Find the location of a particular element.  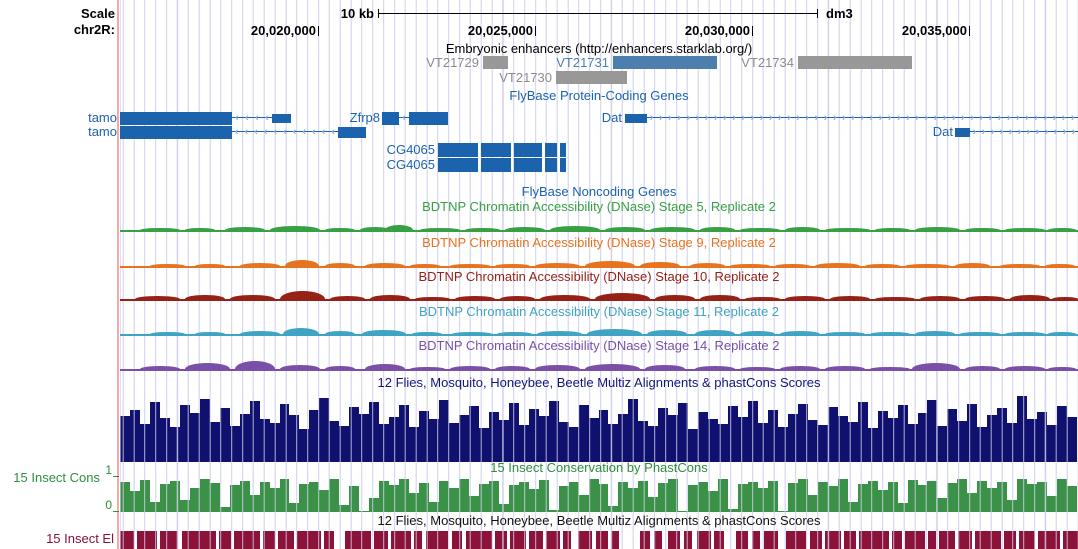

multiz-bars is located at coordinates (599, 429).